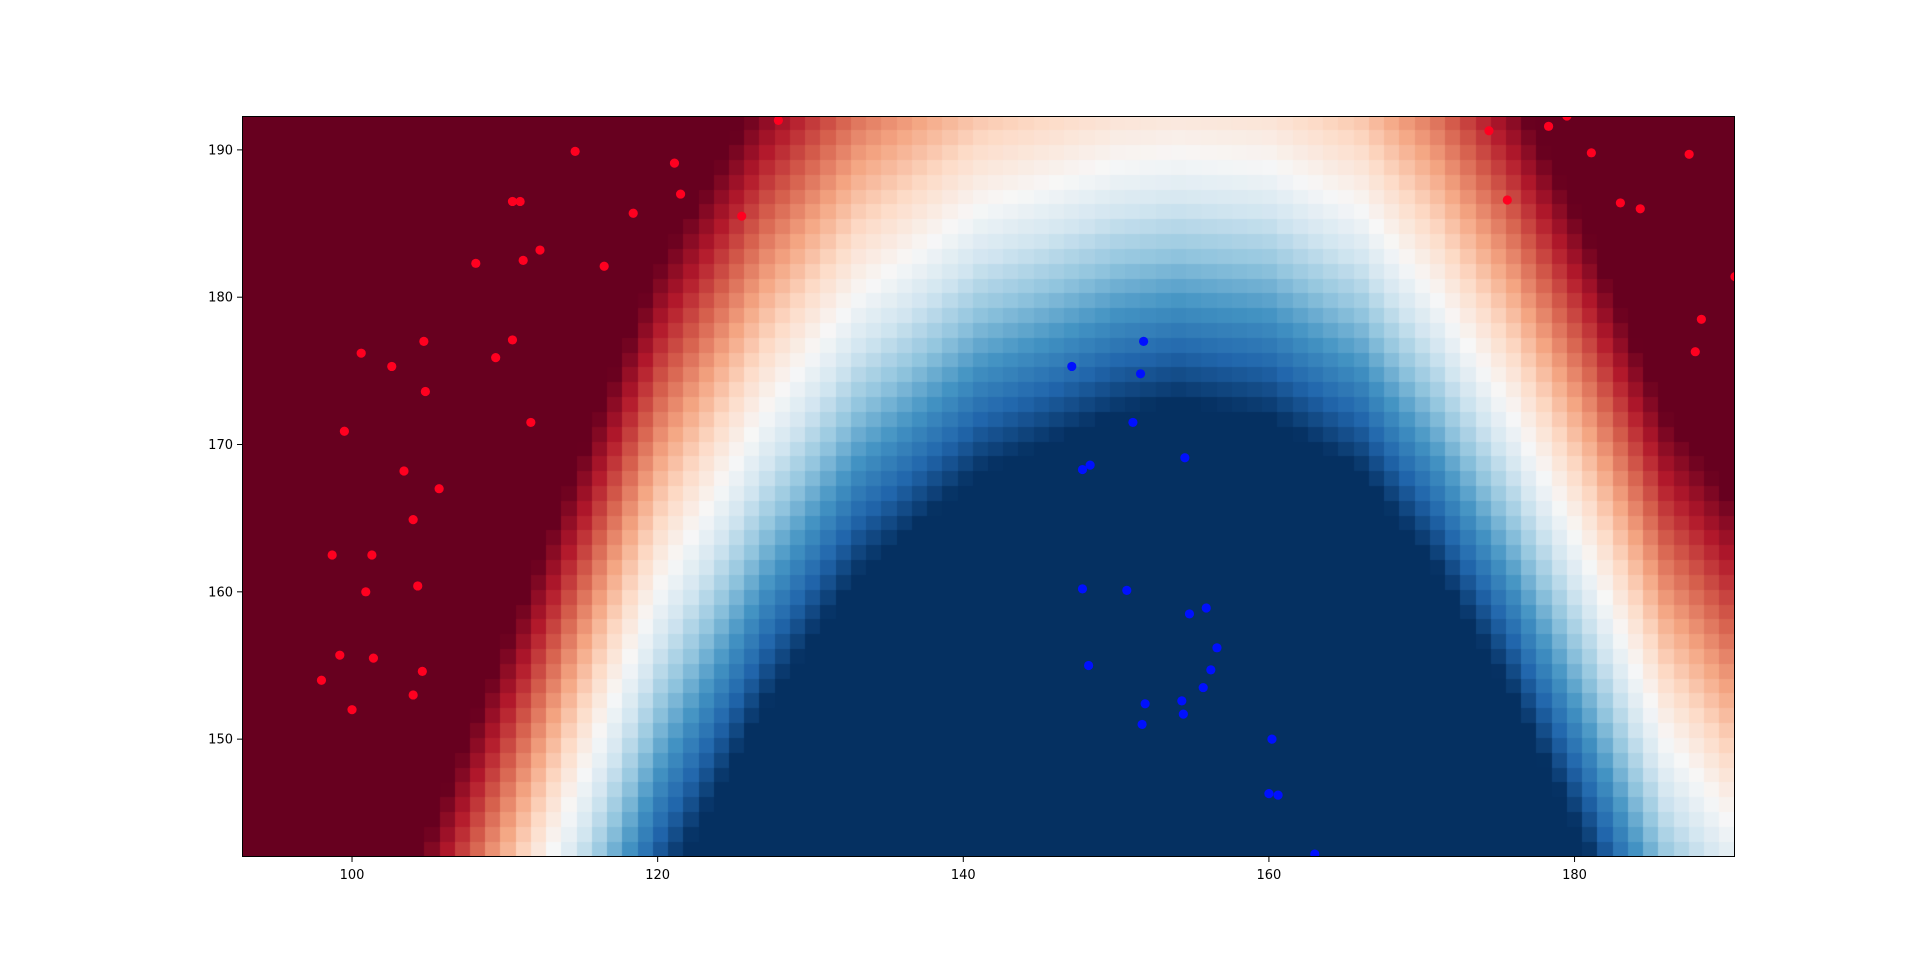 This screenshot has height=959, width=1920. Describe the element at coordinates (220, 740) in the screenshot. I see `y-tick-label: 150` at that location.